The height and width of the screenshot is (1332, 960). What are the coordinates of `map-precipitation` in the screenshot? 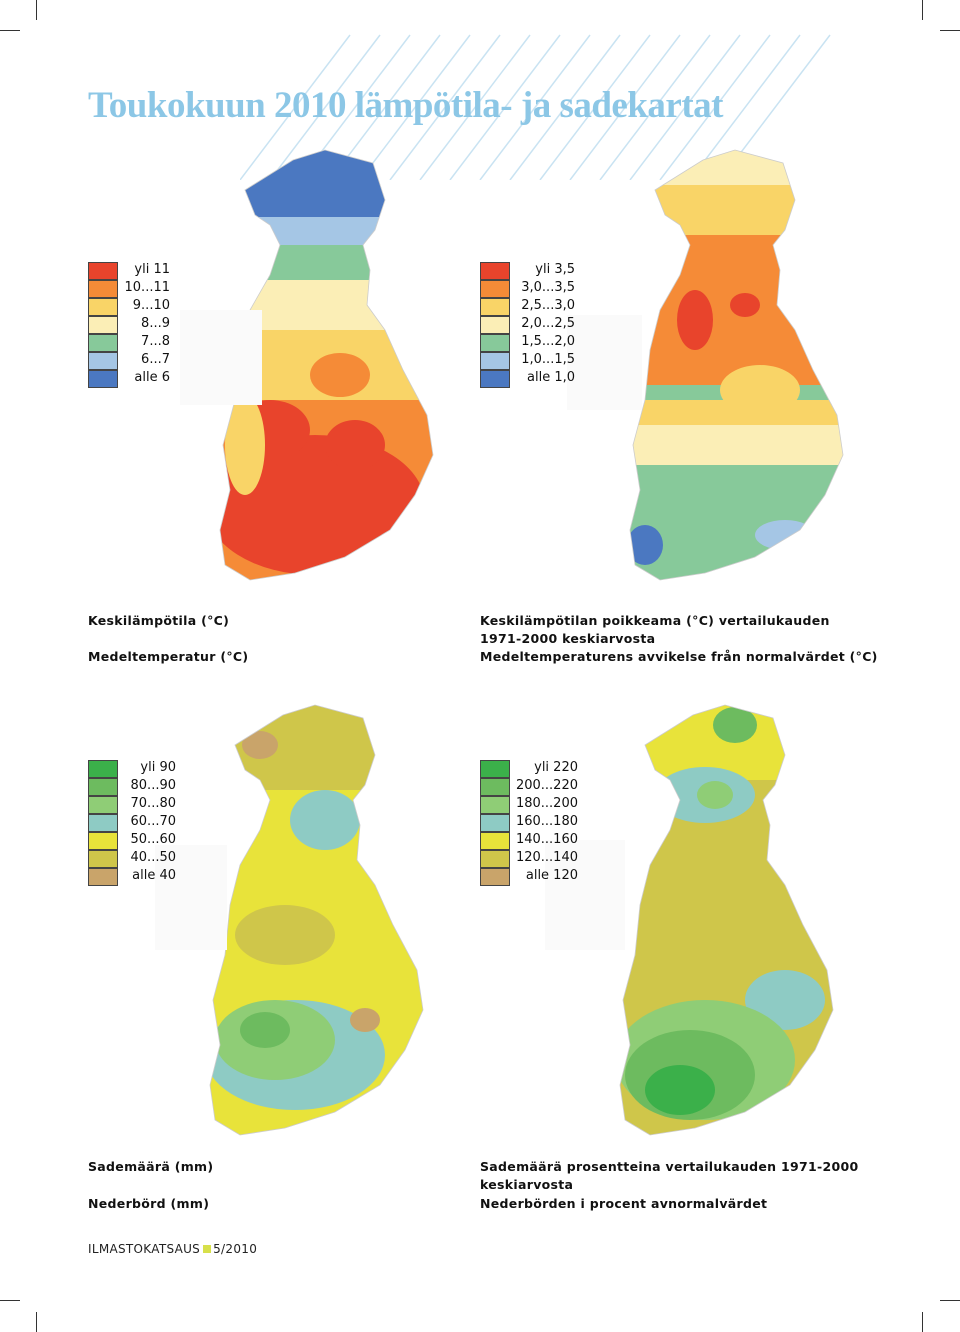 It's located at (316, 920).